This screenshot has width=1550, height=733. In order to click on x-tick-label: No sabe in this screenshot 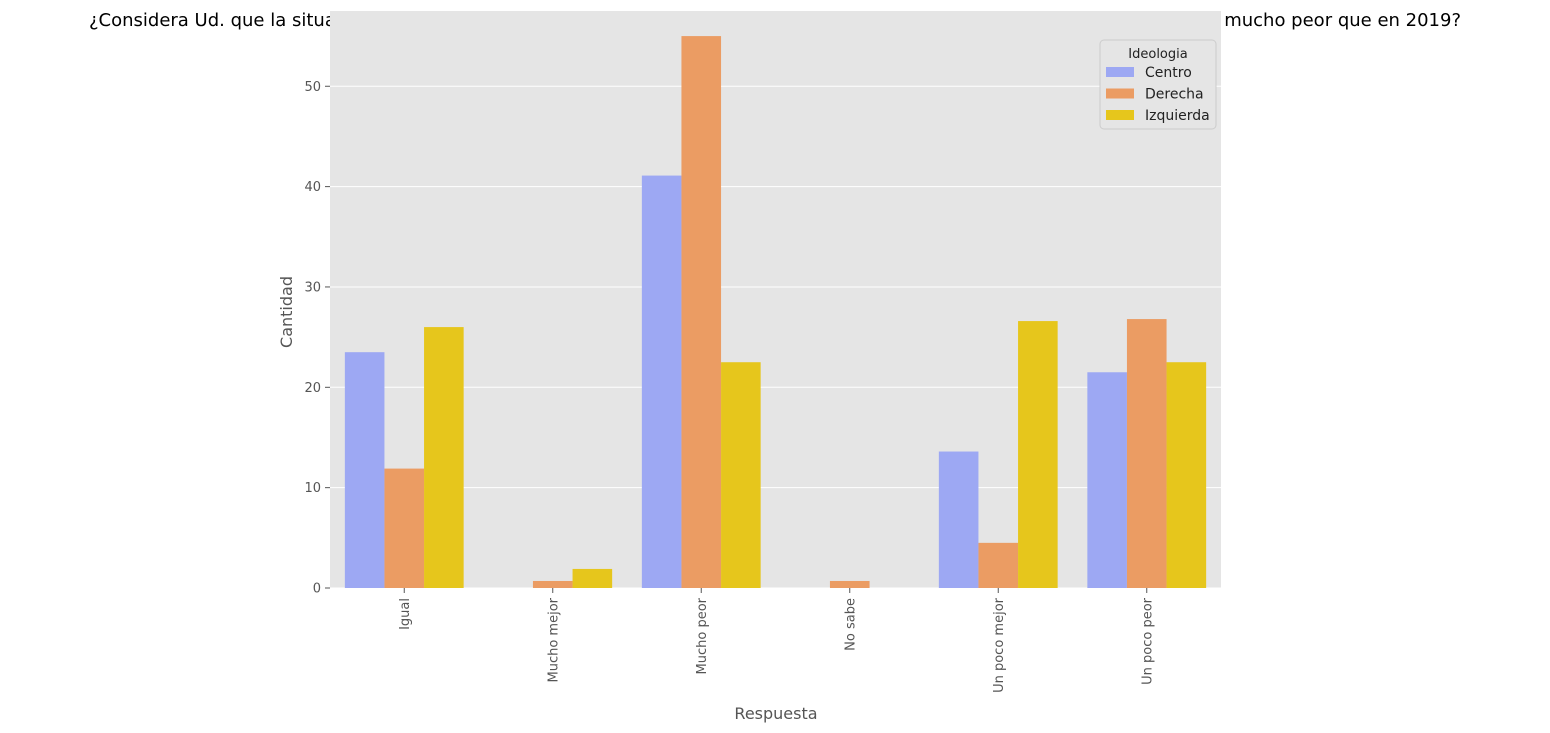, I will do `click(850, 624)`.